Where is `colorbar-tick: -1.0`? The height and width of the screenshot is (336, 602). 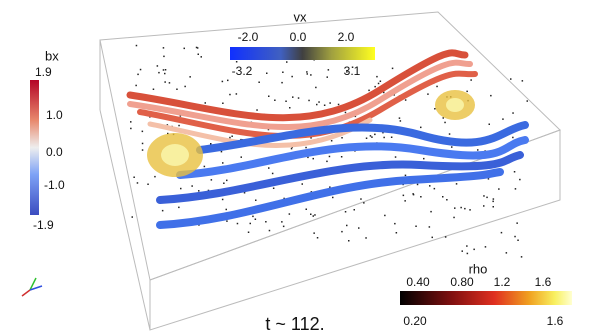
colorbar-tick: -1.0 is located at coordinates (54, 185).